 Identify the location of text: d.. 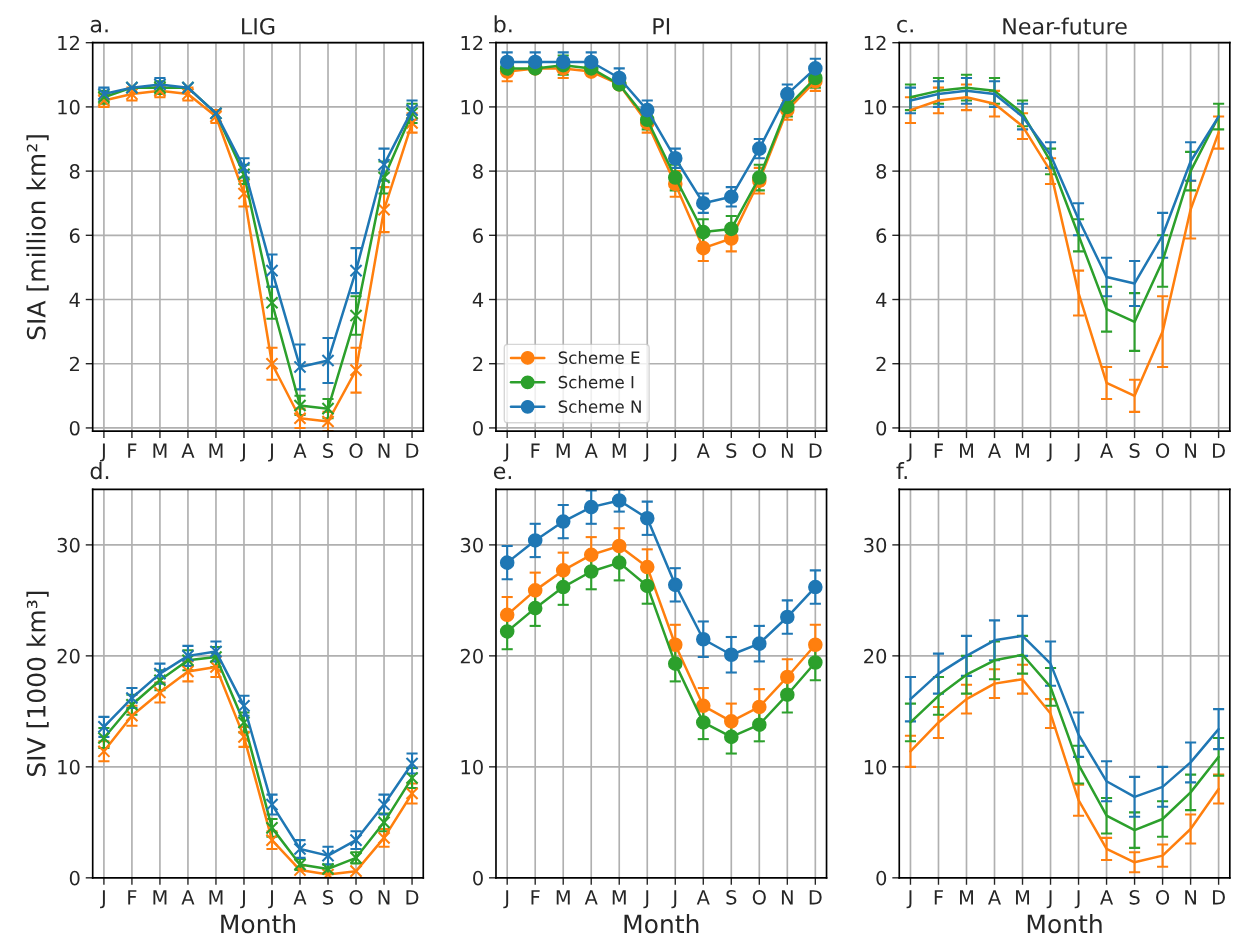
(99, 471).